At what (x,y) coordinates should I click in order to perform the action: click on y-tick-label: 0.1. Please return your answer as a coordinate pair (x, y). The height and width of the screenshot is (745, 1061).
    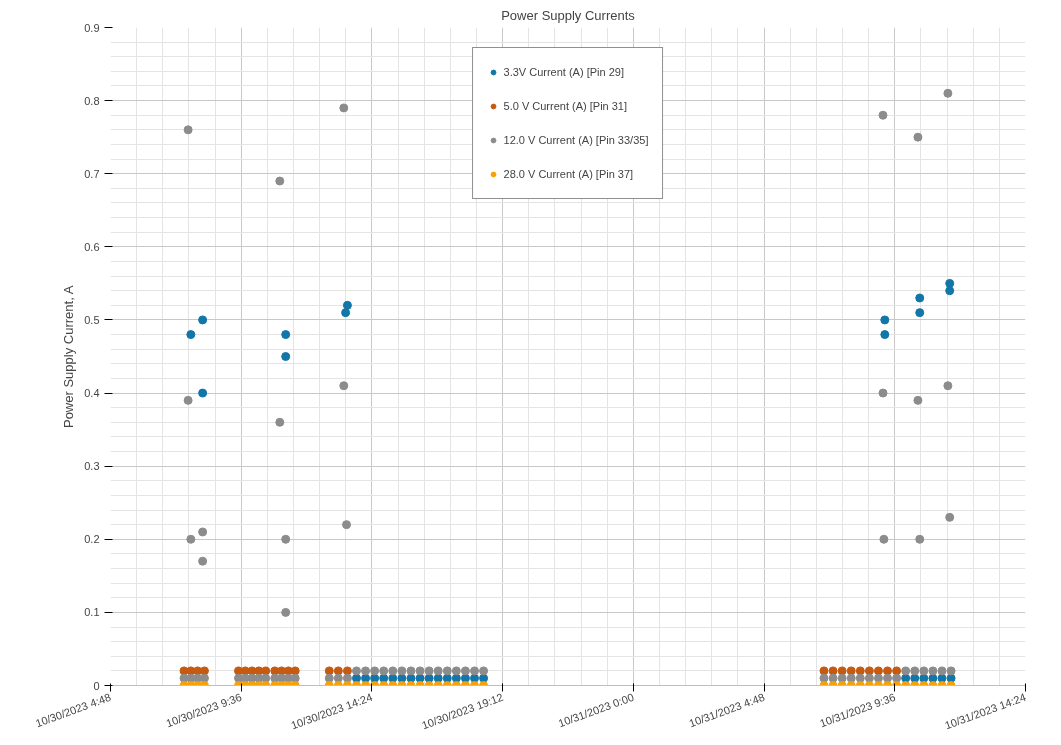
    Looking at the image, I should click on (92, 612).